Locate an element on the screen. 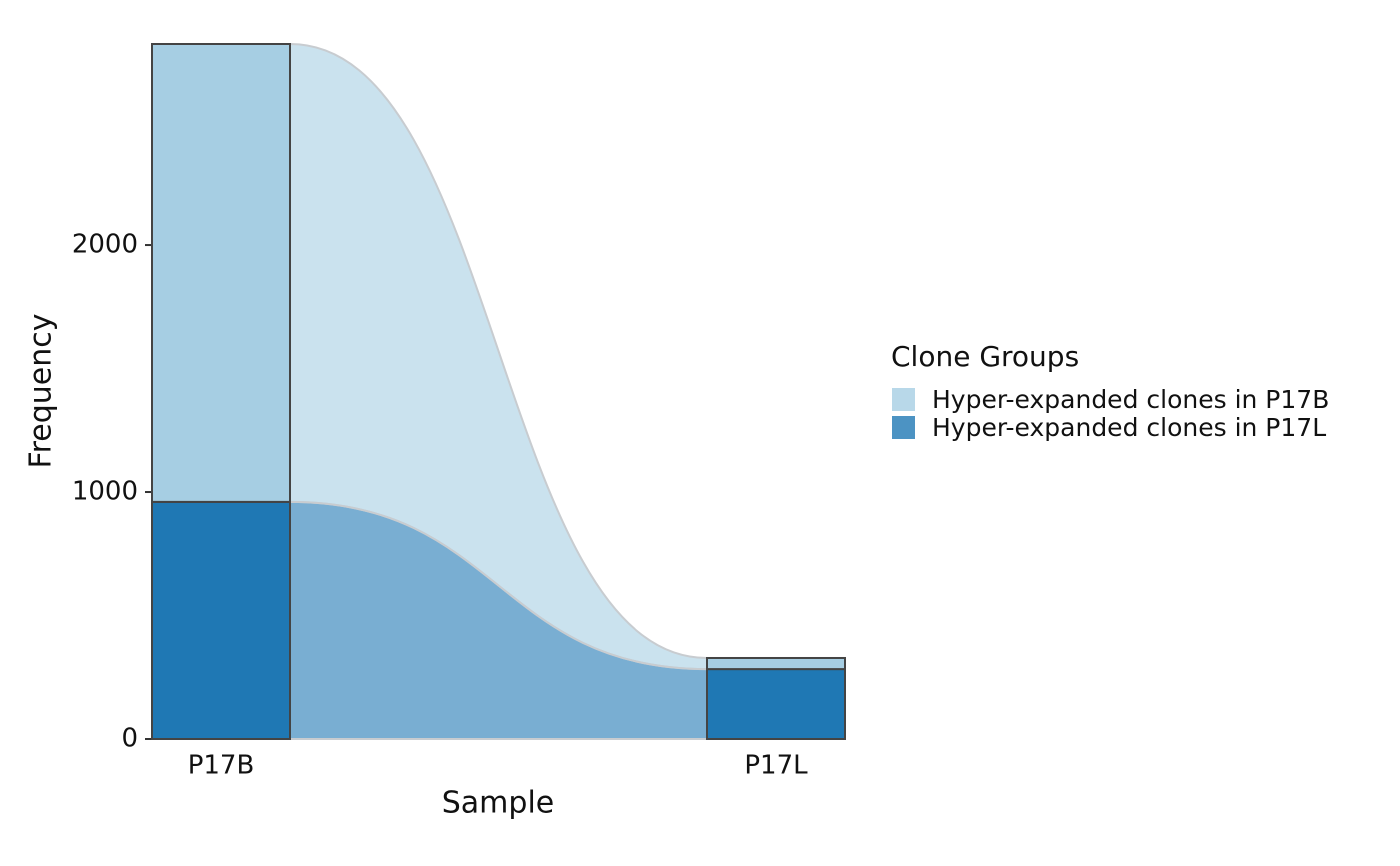  legend-label: Hyper-expanded clones in P17L is located at coordinates (1129, 427).